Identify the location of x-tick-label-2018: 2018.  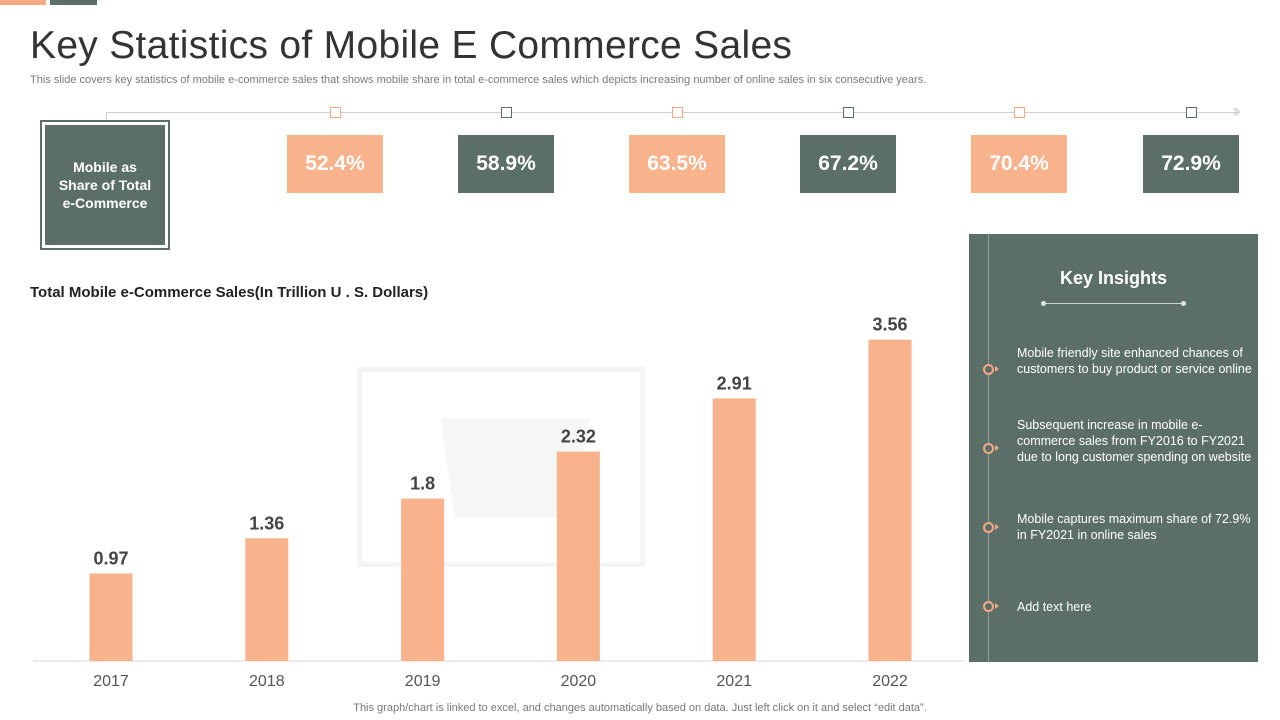
(267, 681).